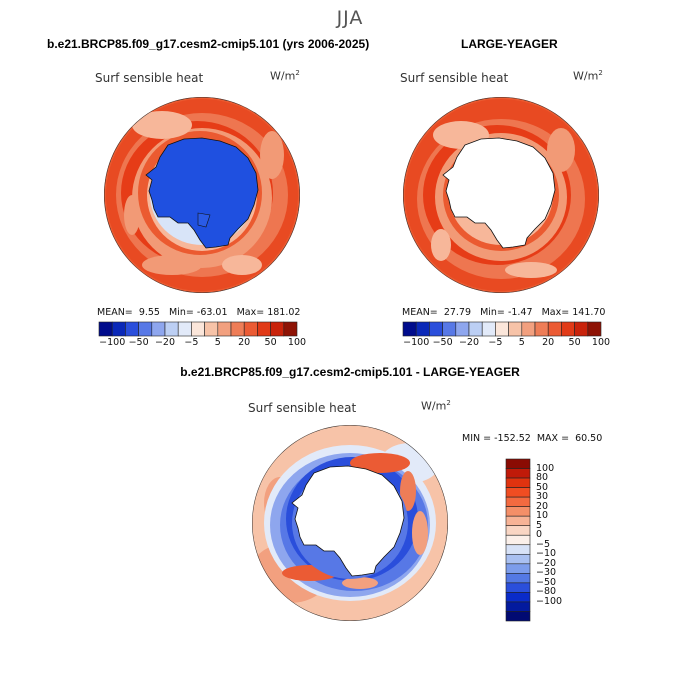 The width and height of the screenshot is (700, 700). Describe the element at coordinates (546, 554) in the screenshot. I see `colorbar-tick-label: −10` at that location.